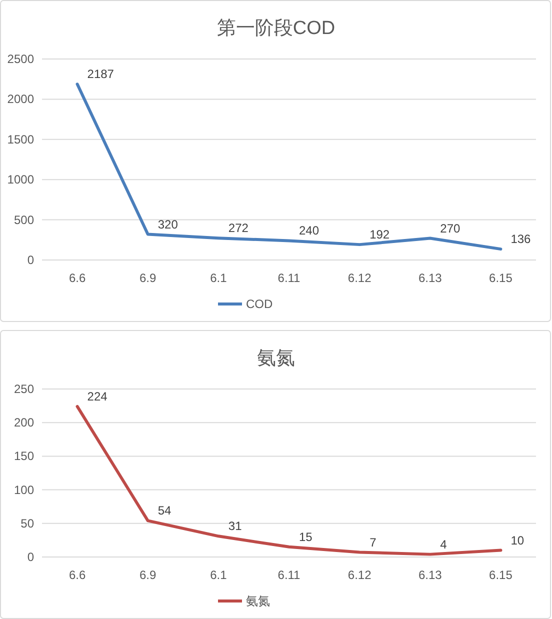  I want to click on data-label: 272, so click(238, 228).